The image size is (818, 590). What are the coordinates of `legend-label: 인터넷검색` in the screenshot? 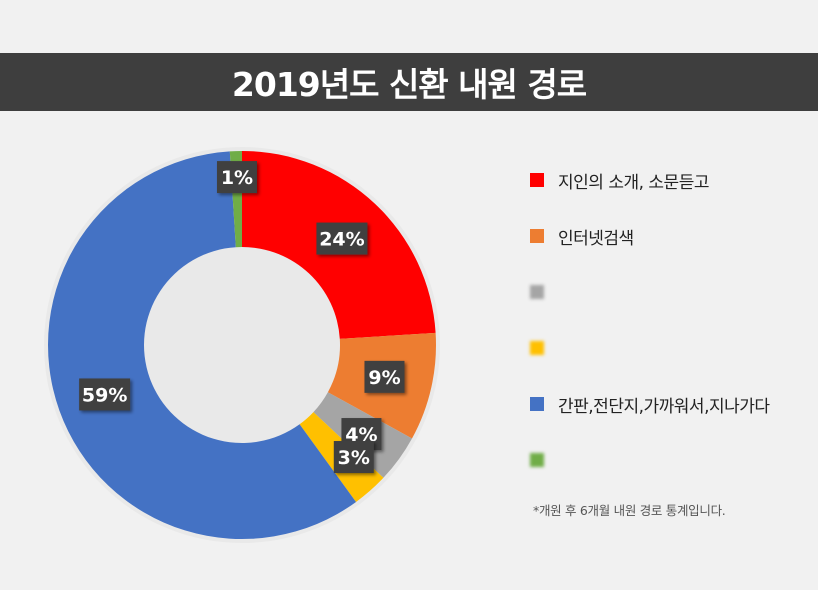 It's located at (596, 238).